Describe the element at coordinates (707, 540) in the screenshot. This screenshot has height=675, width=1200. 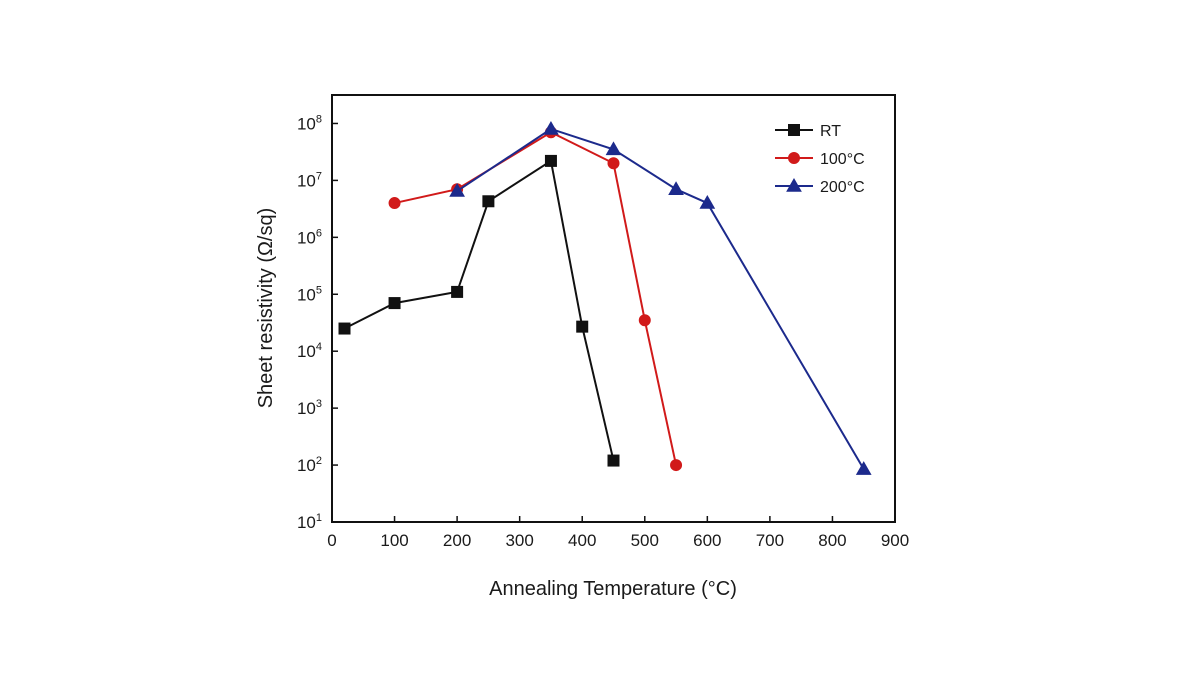
I see `x-tick-label: 600` at that location.